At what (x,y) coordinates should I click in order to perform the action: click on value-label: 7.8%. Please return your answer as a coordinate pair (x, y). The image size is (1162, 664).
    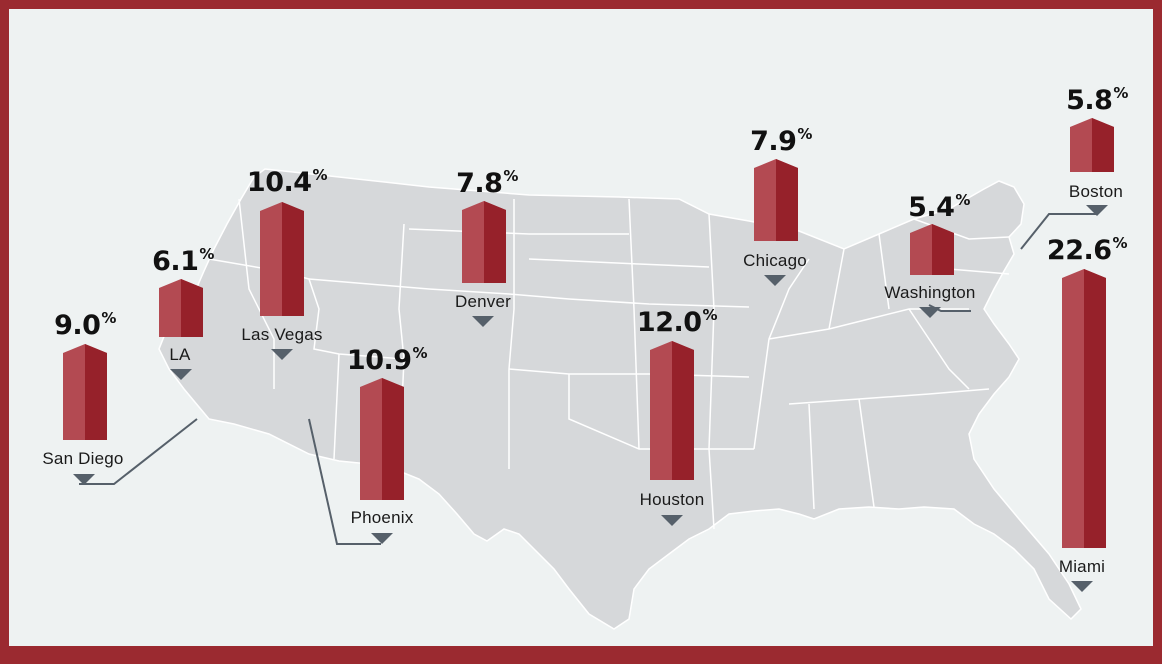
    Looking at the image, I should click on (487, 183).